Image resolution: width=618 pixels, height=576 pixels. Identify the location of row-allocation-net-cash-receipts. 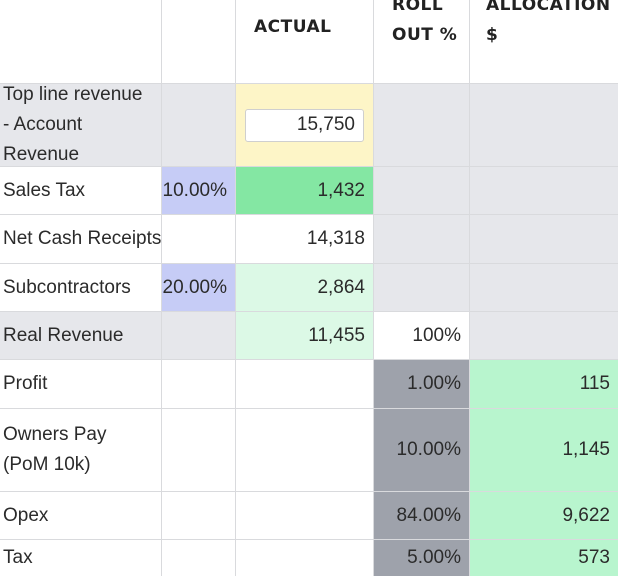
(544, 239).